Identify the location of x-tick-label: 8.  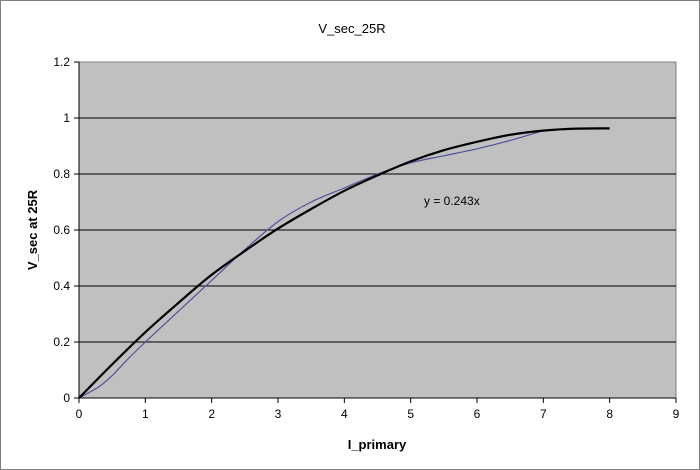
(609, 414).